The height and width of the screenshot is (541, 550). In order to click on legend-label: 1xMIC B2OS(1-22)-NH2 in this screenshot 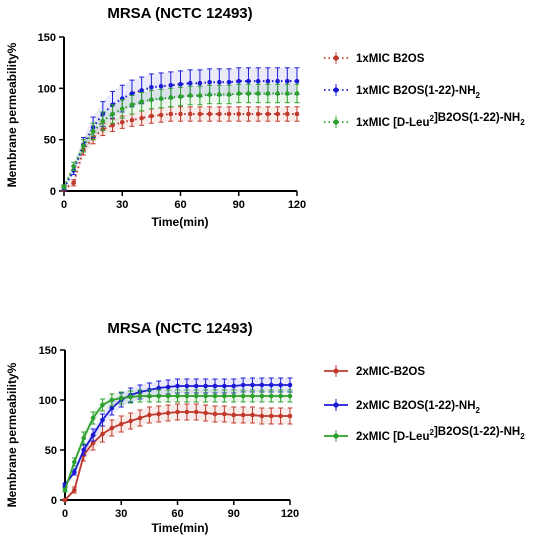, I will do `click(418, 92)`.